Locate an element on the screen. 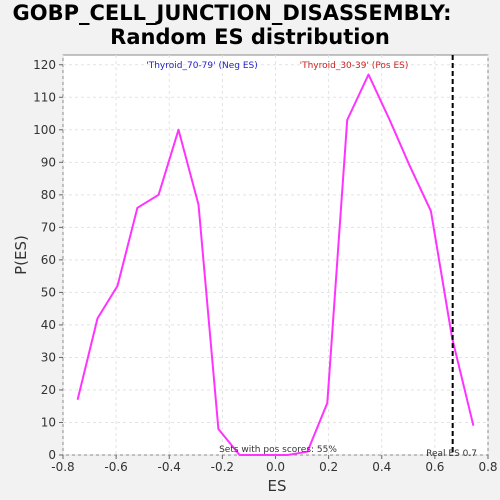 This screenshot has height=500, width=500. y-tick-label: 90 is located at coordinates (48, 162).